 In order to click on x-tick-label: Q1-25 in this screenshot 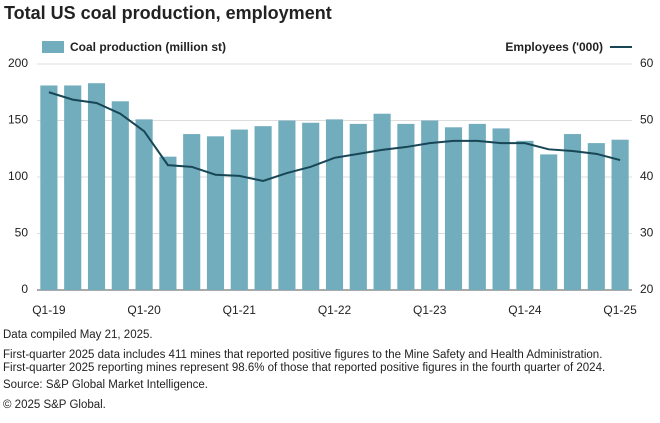, I will do `click(620, 310)`.